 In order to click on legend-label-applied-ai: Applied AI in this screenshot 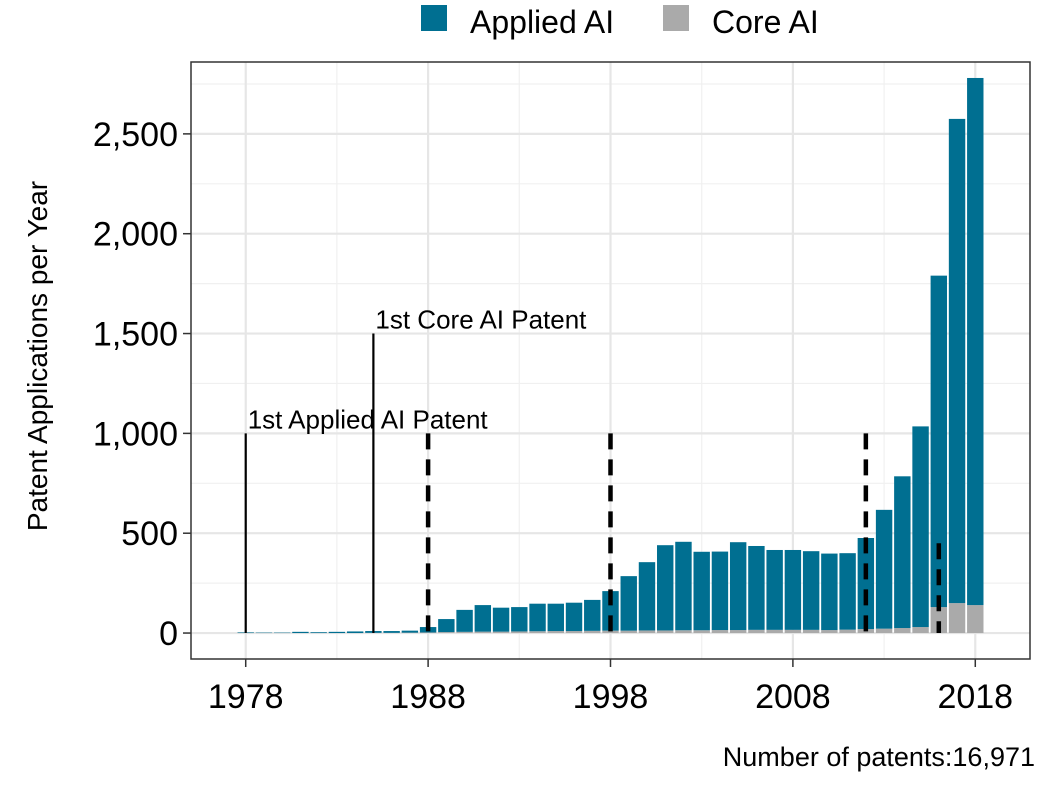, I will do `click(542, 22)`.